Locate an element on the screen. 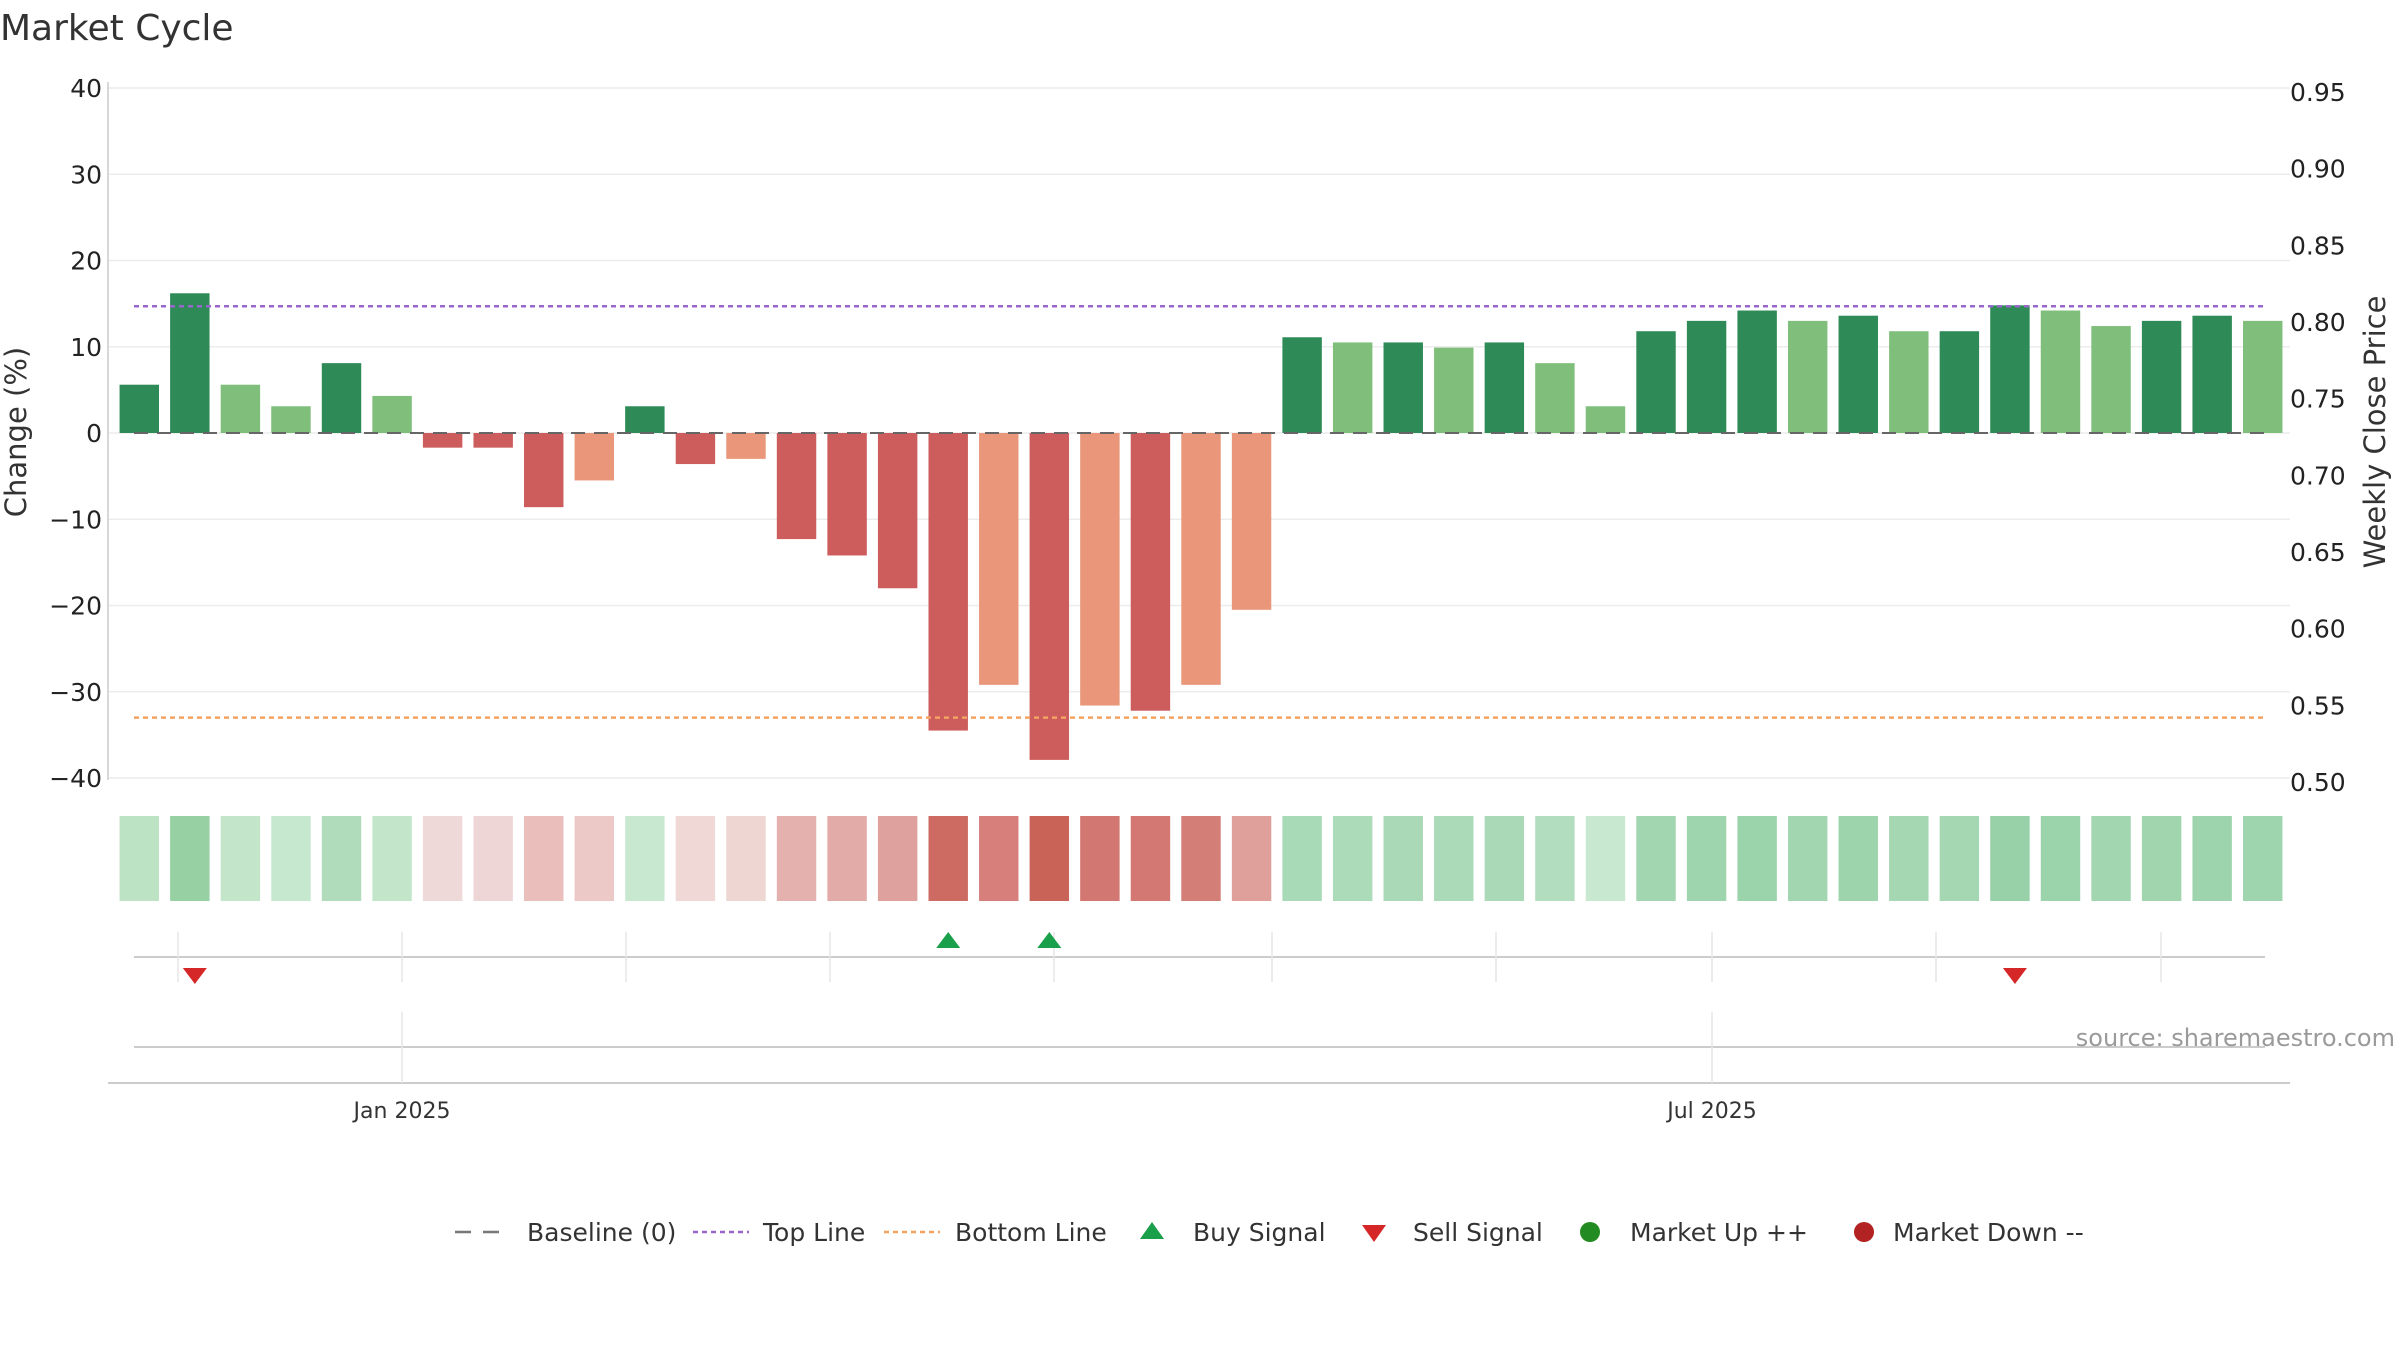 The height and width of the screenshot is (1350, 2400). legend-item: Top Line is located at coordinates (779, 1232).